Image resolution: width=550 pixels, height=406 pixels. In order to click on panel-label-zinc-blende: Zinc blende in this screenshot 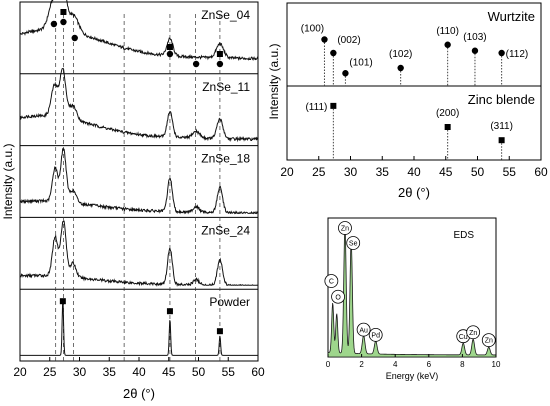, I will do `click(501, 99)`.